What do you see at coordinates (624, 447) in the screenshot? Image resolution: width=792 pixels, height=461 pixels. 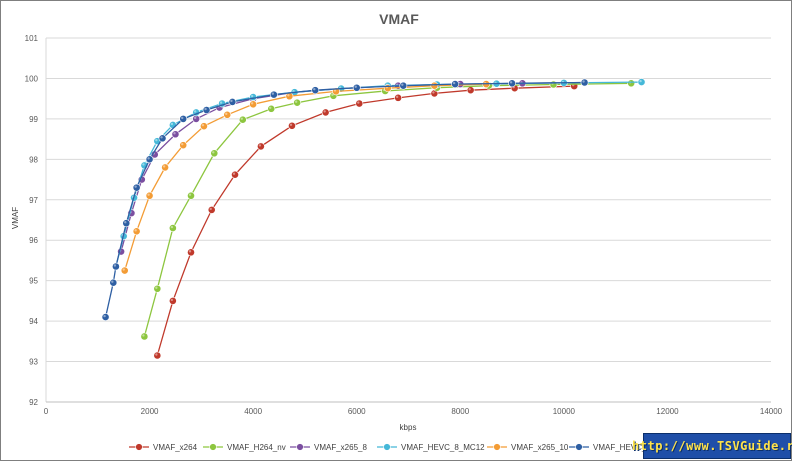 I see `legend-label: VMAF_HEVC_10` at bounding box center [624, 447].